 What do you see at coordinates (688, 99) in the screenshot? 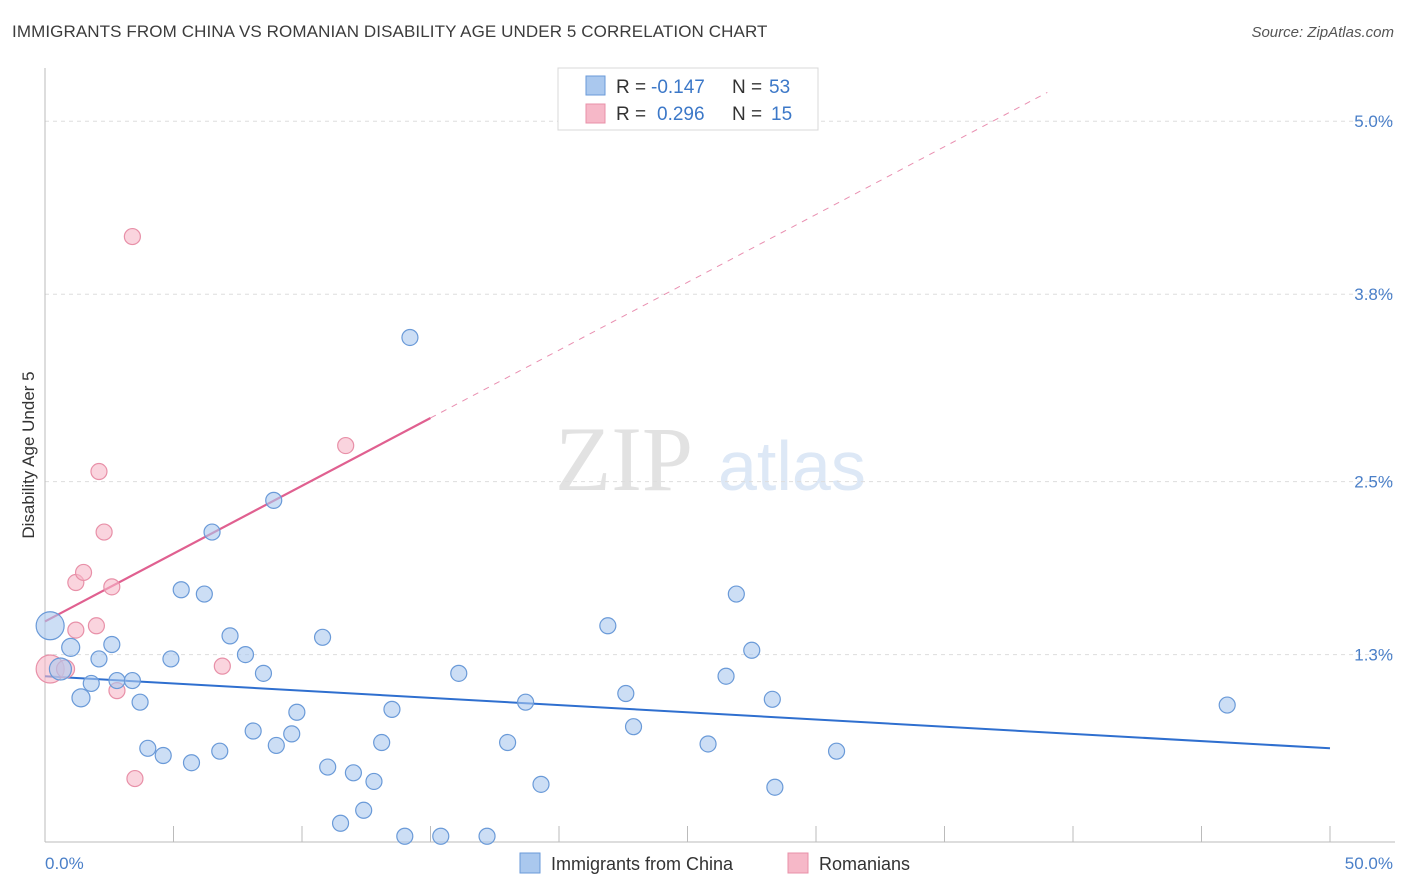
I see `correlation-legend: R = -0.147 N = 53 R = 0.296 N = 15` at bounding box center [688, 99].